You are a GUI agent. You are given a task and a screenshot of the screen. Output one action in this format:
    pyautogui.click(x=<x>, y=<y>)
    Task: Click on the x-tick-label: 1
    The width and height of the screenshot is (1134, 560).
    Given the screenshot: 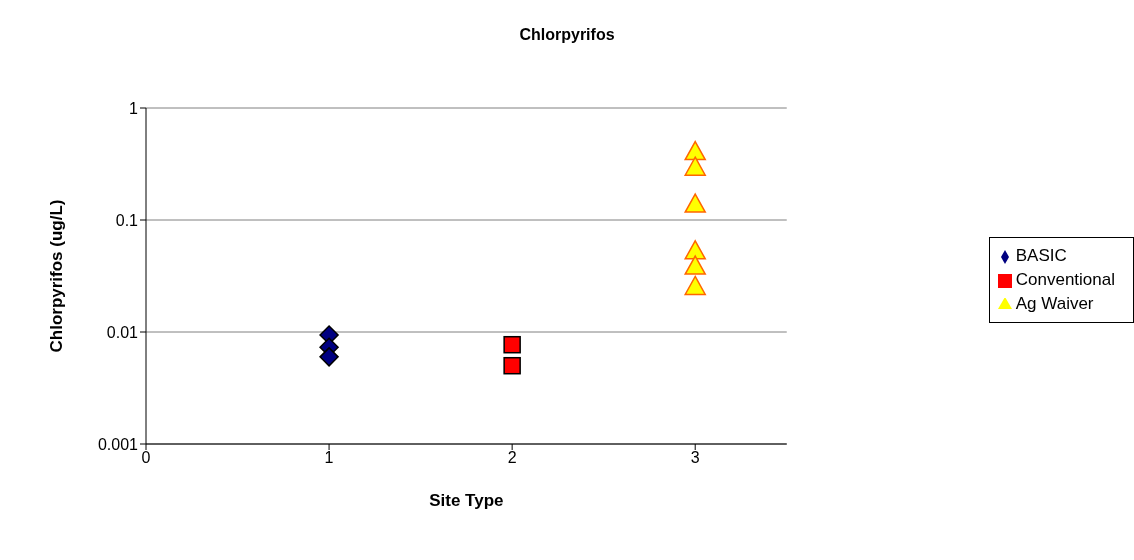 What is the action you would take?
    pyautogui.click(x=329, y=458)
    